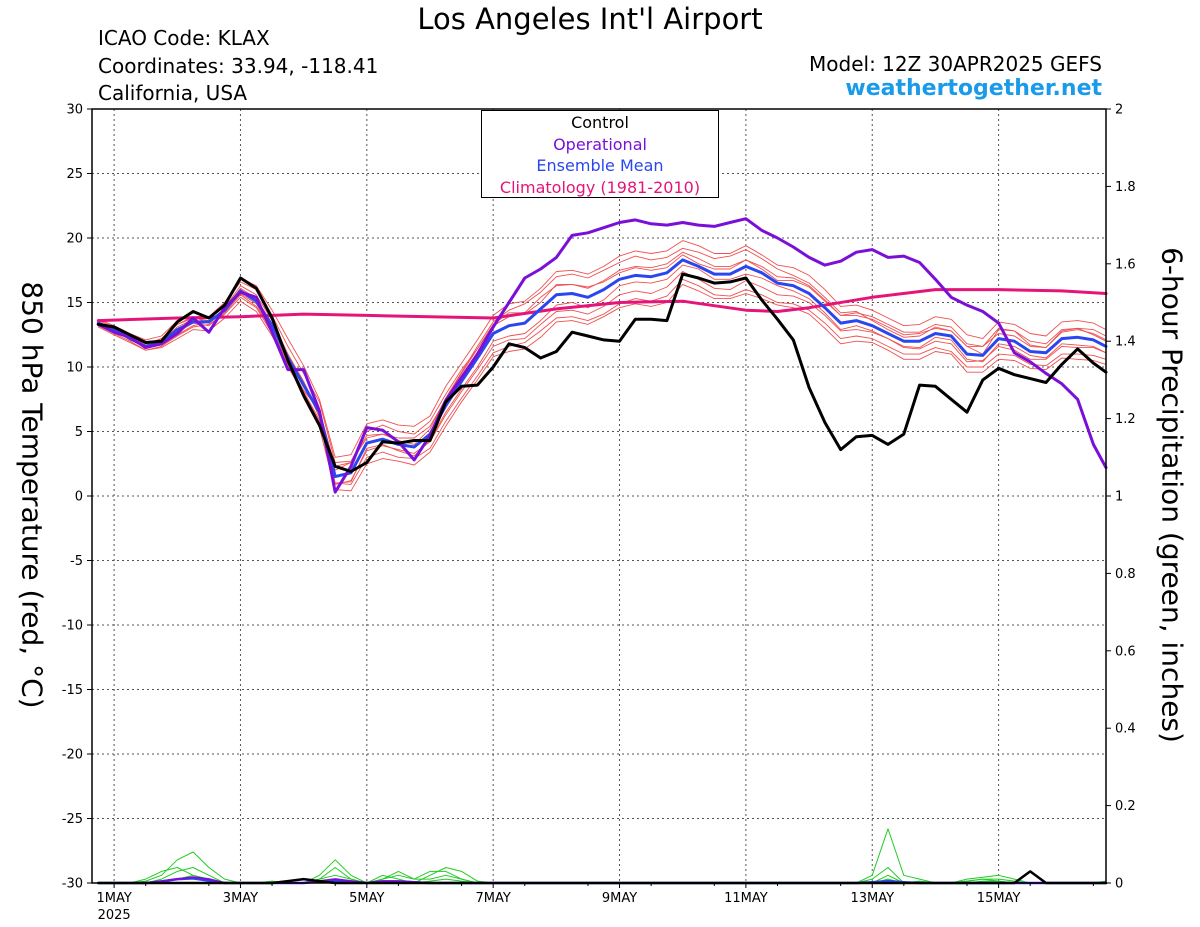 The height and width of the screenshot is (927, 1200). What do you see at coordinates (955, 64) in the screenshot?
I see `model-run: Model: 12Z 30APR2025 GEFS` at bounding box center [955, 64].